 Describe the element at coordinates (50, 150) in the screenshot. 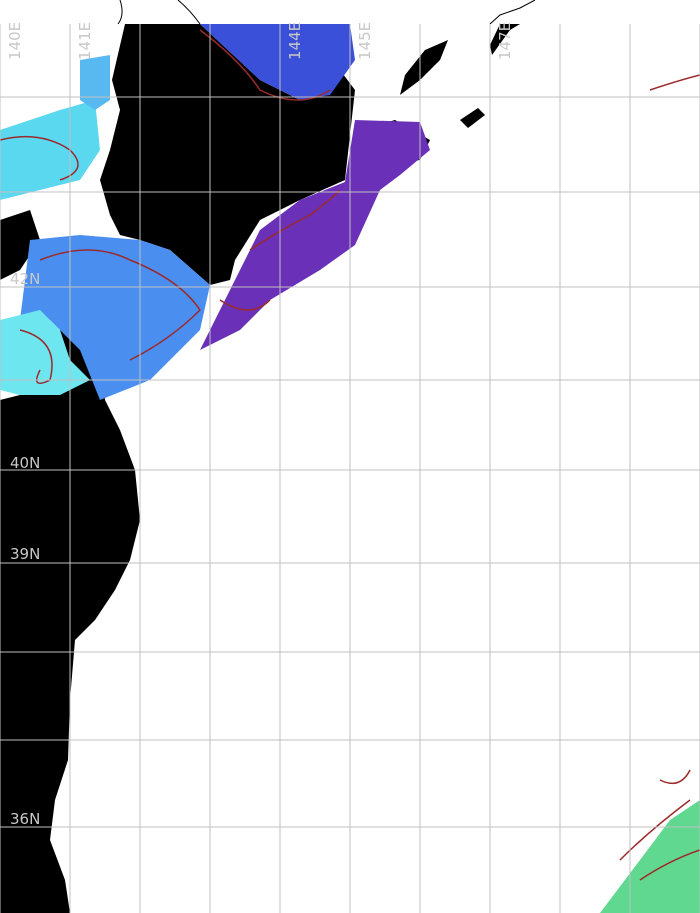

I see `sst-patch-cyan` at that location.